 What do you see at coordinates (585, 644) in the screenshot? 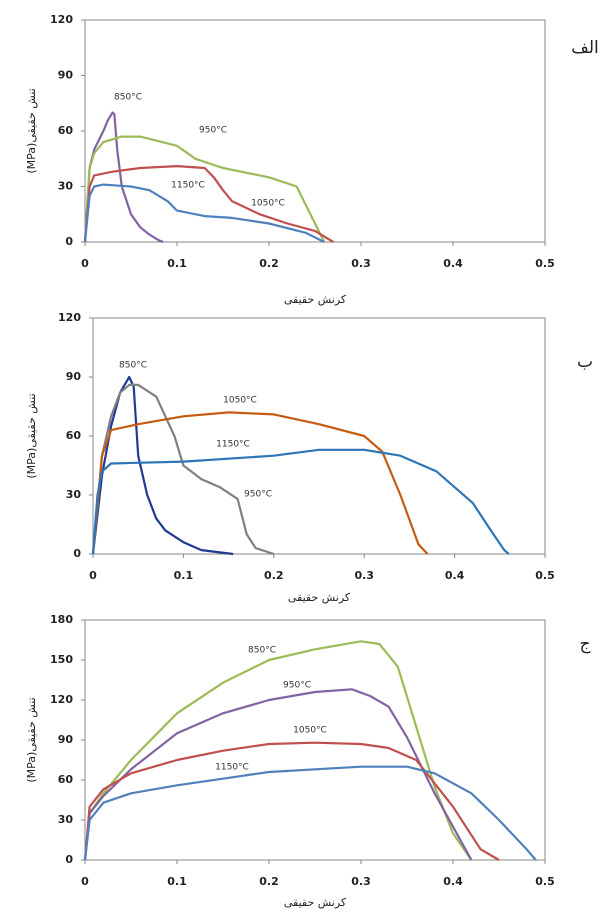
I see `panel-label: ج` at bounding box center [585, 644].